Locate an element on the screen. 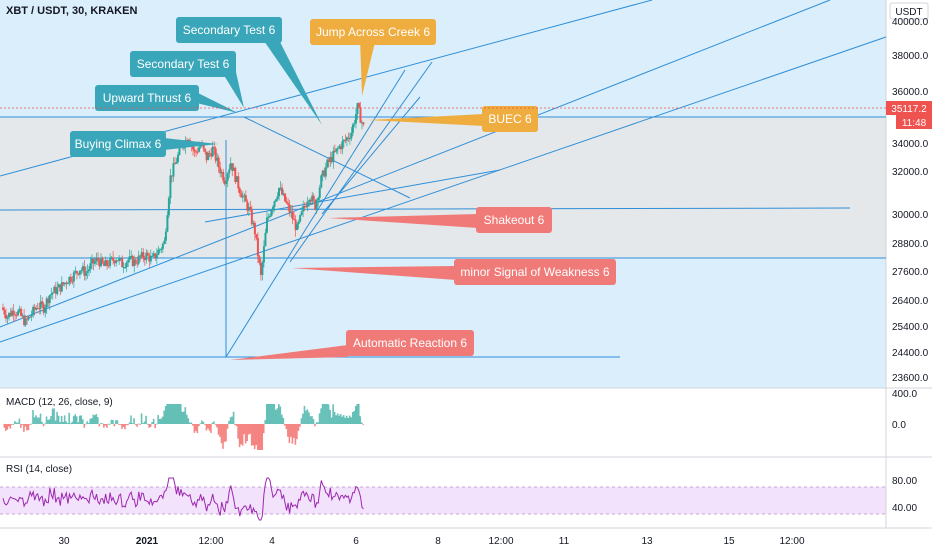 Image resolution: width=932 pixels, height=550 pixels. callout-jump-across-creek: Jump Across Creek 6 is located at coordinates (373, 57).